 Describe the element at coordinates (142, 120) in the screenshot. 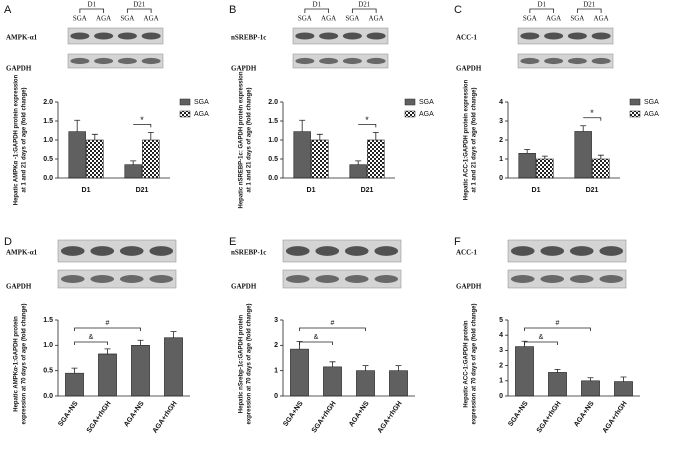

I see `significance-label: *` at that location.